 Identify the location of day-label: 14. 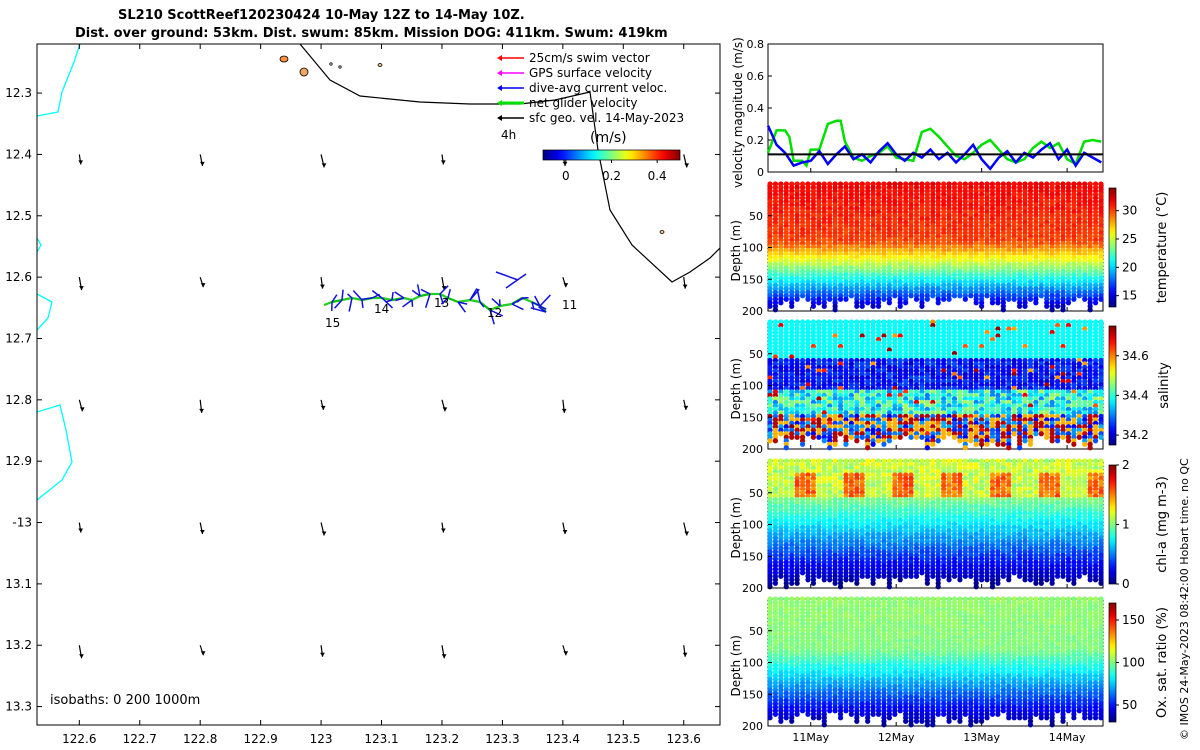
(381, 309).